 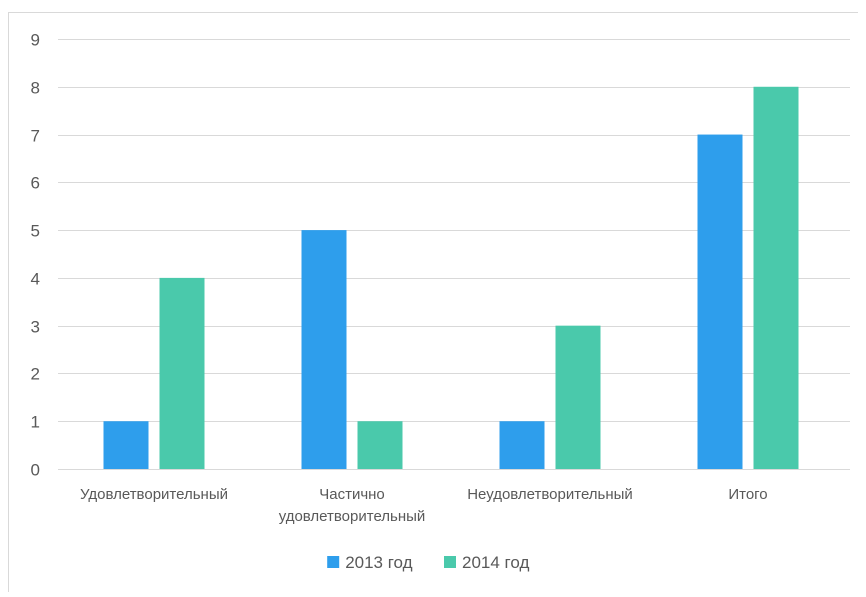 What do you see at coordinates (35, 136) in the screenshot?
I see `y-tick-label: 7` at bounding box center [35, 136].